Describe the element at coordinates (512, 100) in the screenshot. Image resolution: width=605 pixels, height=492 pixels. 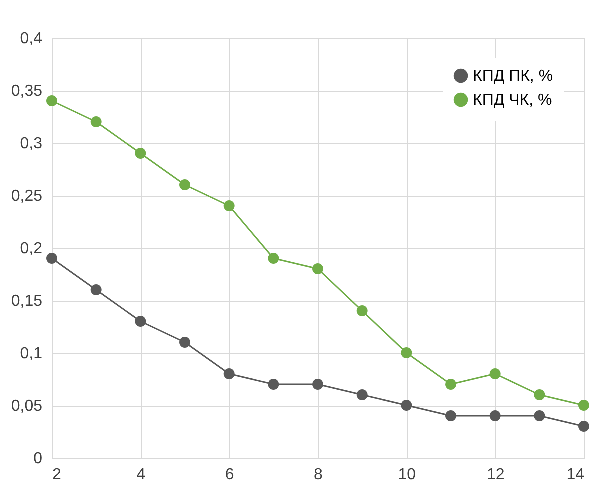
I see `legend-label: КПД ЧК, %` at that location.